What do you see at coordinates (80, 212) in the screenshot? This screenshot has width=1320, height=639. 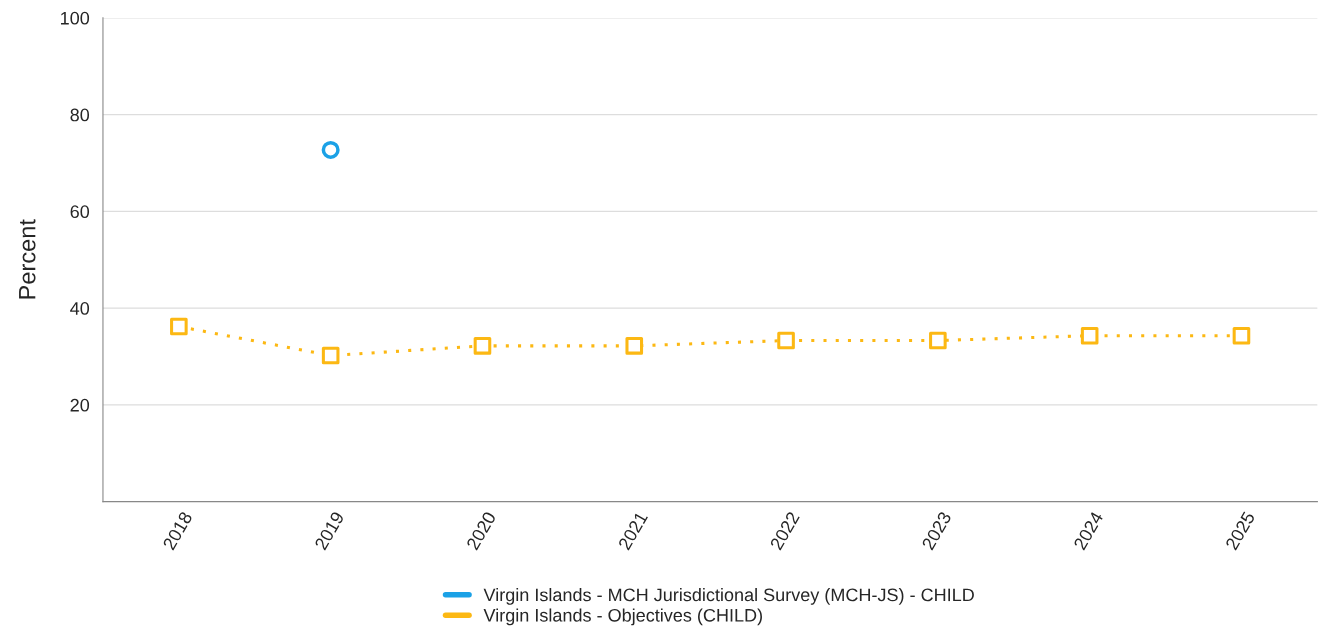 I see `y-tick-label: 60` at bounding box center [80, 212].